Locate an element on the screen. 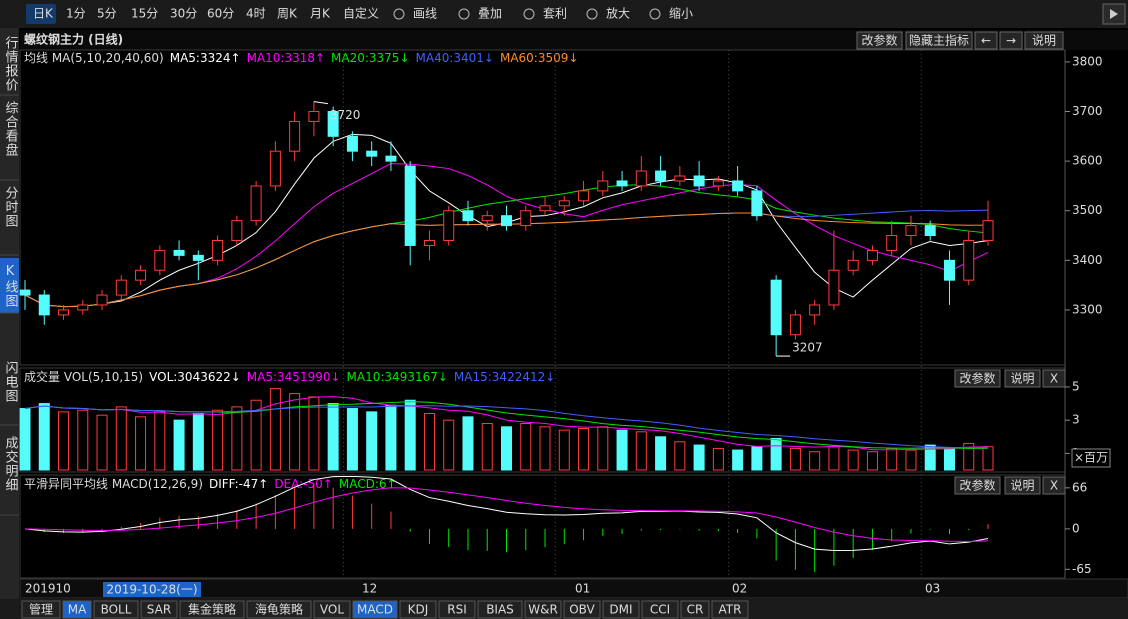 The image size is (1128, 619). bottom-tab-label: OBV is located at coordinates (582, 610).